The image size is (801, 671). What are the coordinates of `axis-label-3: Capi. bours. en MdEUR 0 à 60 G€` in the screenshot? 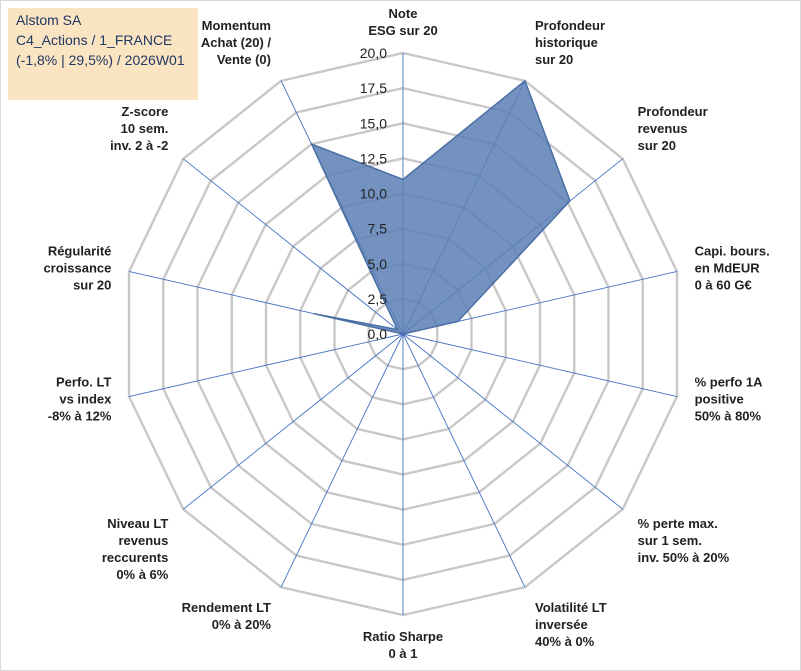 It's located at (732, 267).